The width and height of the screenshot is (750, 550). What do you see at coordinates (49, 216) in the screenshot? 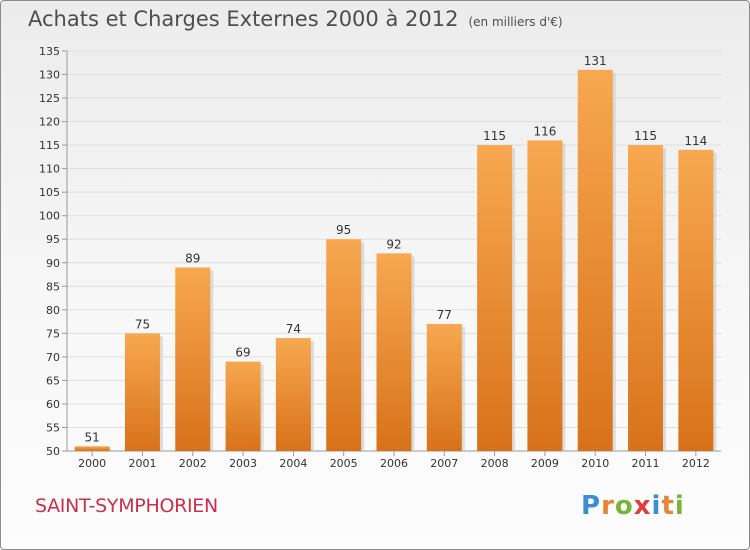
I see `y-tick-label: 100` at bounding box center [49, 216].